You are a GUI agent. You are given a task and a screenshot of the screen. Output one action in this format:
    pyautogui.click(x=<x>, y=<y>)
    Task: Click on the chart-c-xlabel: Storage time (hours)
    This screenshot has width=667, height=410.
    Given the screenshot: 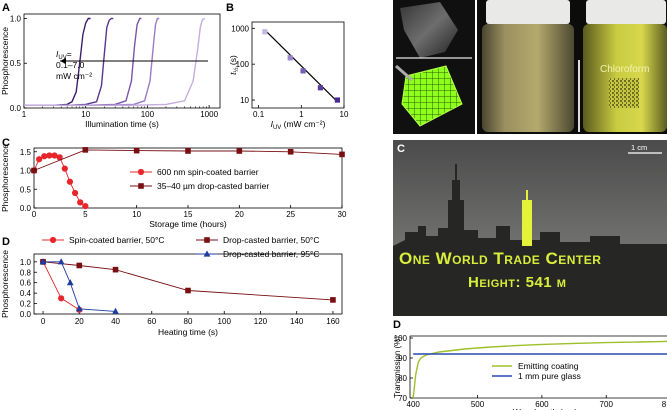 What is the action you would take?
    pyautogui.click(x=188, y=224)
    